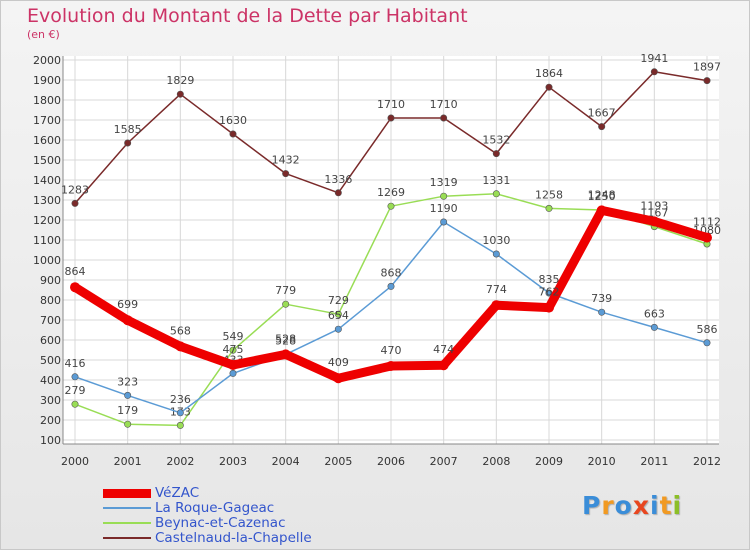 Image resolution: width=750 pixels, height=550 pixels. Describe the element at coordinates (50, 400) in the screenshot. I see `y-tick-label: 300` at that location.